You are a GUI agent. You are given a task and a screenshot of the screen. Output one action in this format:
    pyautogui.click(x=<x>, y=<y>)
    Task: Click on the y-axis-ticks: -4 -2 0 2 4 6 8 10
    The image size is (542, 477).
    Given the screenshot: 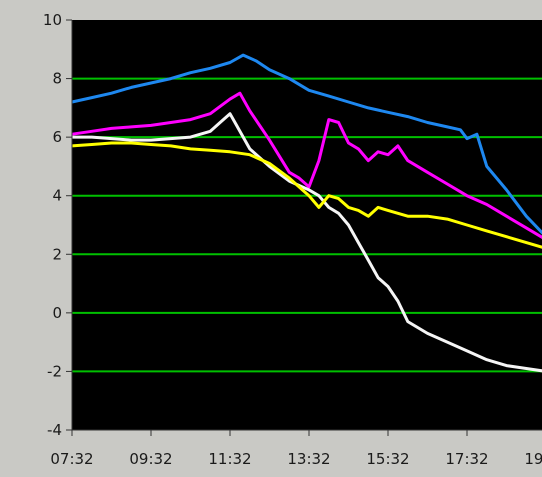 What is the action you would take?
    pyautogui.click(x=57, y=225)
    